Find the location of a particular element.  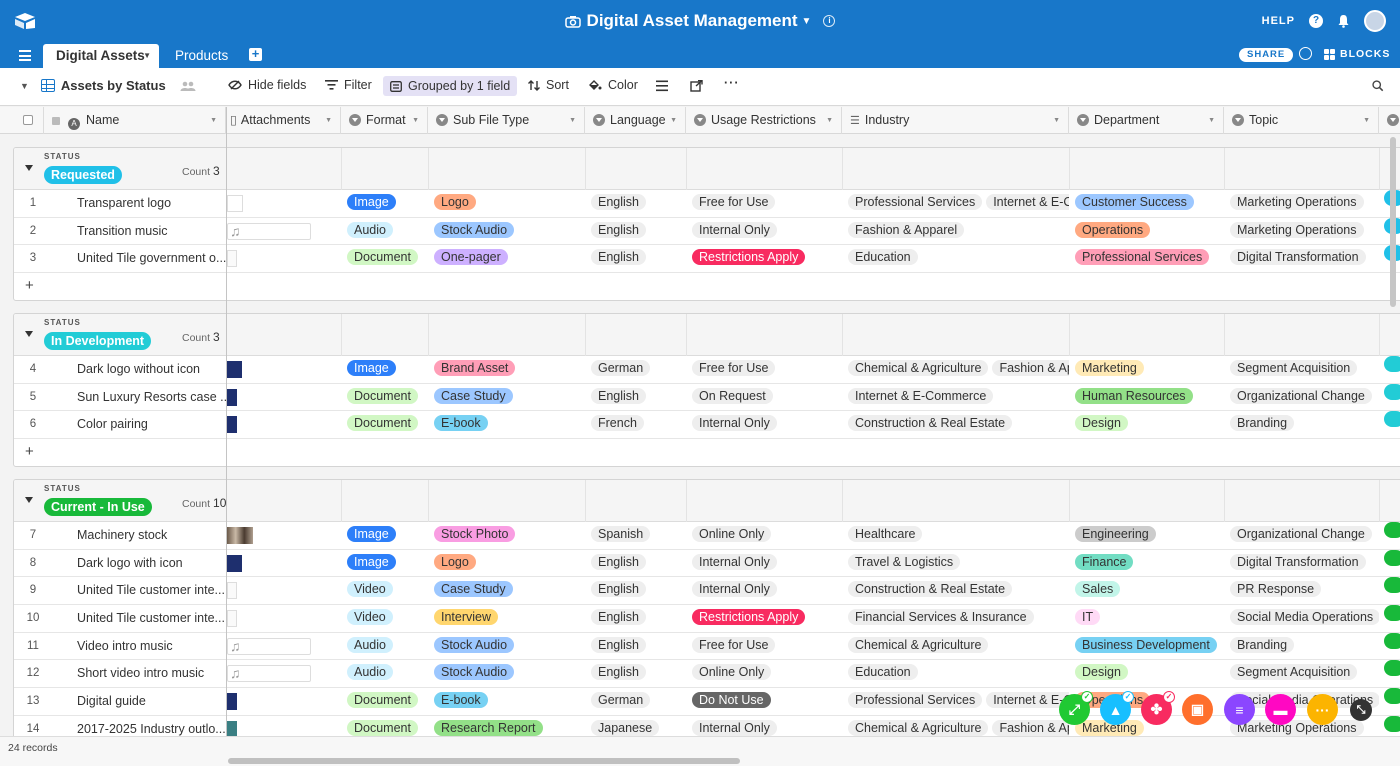

help-link: HELP is located at coordinates (1278, 21).